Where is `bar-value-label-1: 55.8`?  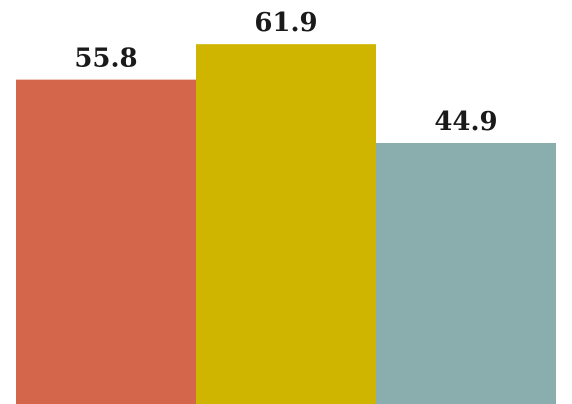 bar-value-label-1: 55.8 is located at coordinates (105, 59).